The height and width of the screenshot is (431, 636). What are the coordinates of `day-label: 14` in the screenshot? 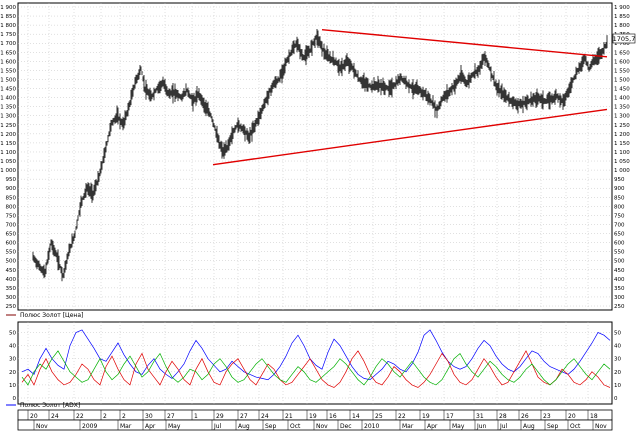 It's located at (356, 416).